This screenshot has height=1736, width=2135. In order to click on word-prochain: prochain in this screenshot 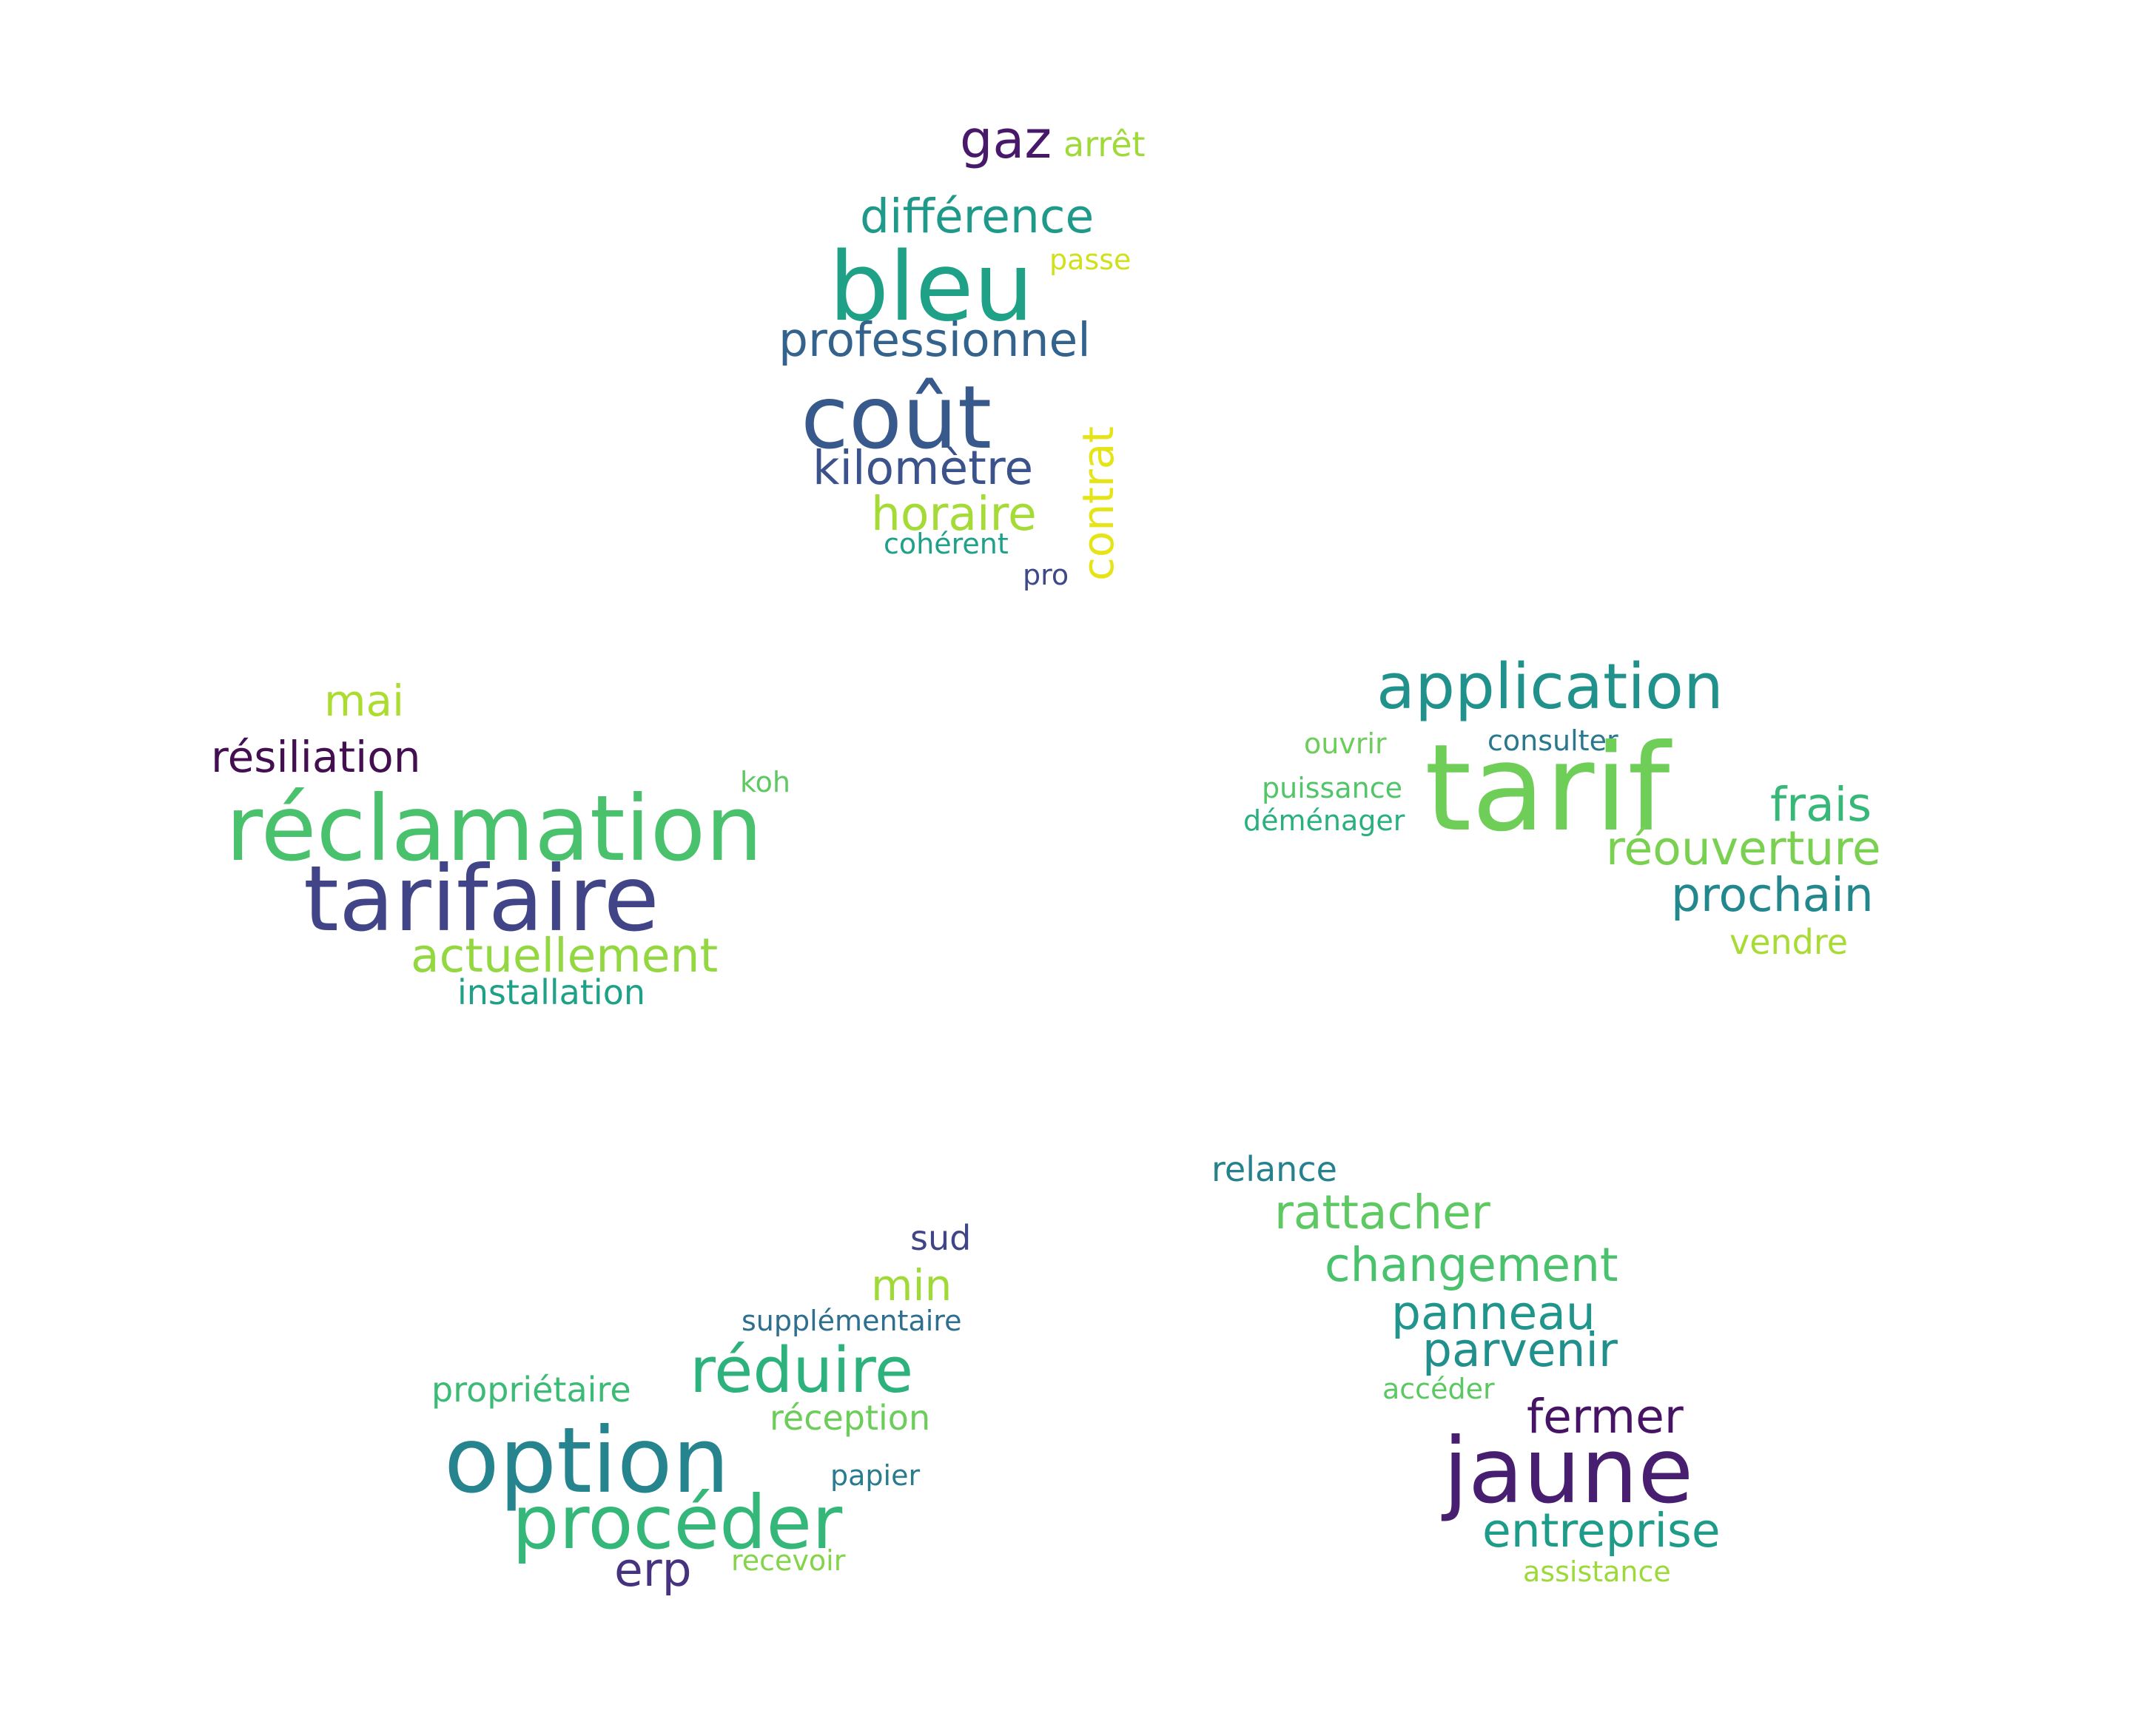, I will do `click(1772, 895)`.